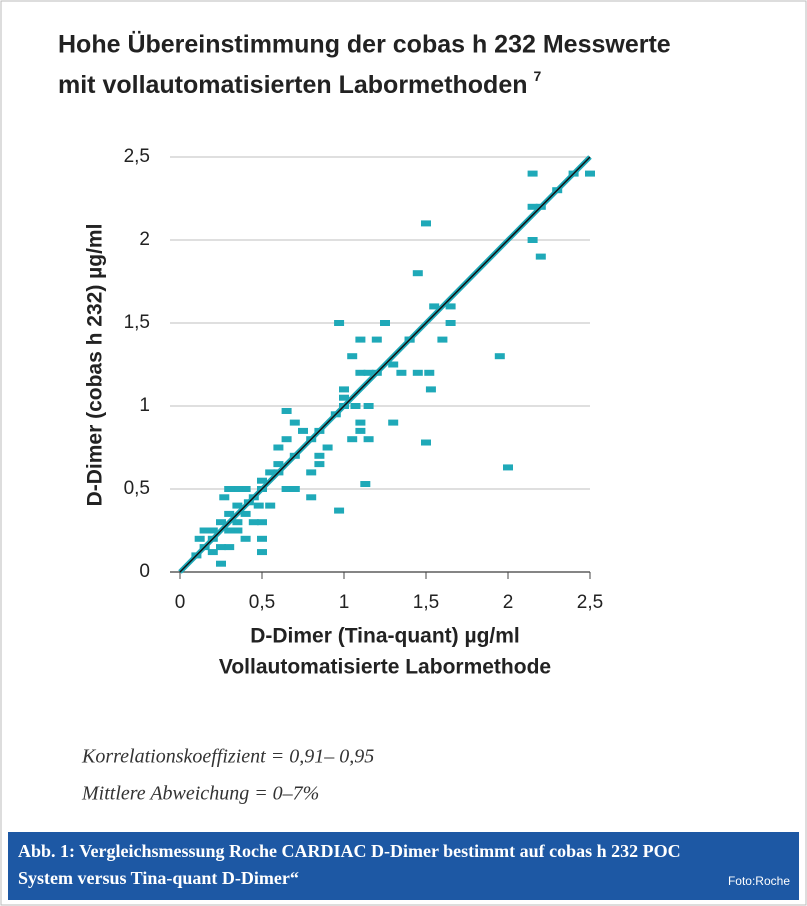 This screenshot has width=807, height=906. What do you see at coordinates (508, 602) in the screenshot?
I see `x-tick-label: 2` at bounding box center [508, 602].